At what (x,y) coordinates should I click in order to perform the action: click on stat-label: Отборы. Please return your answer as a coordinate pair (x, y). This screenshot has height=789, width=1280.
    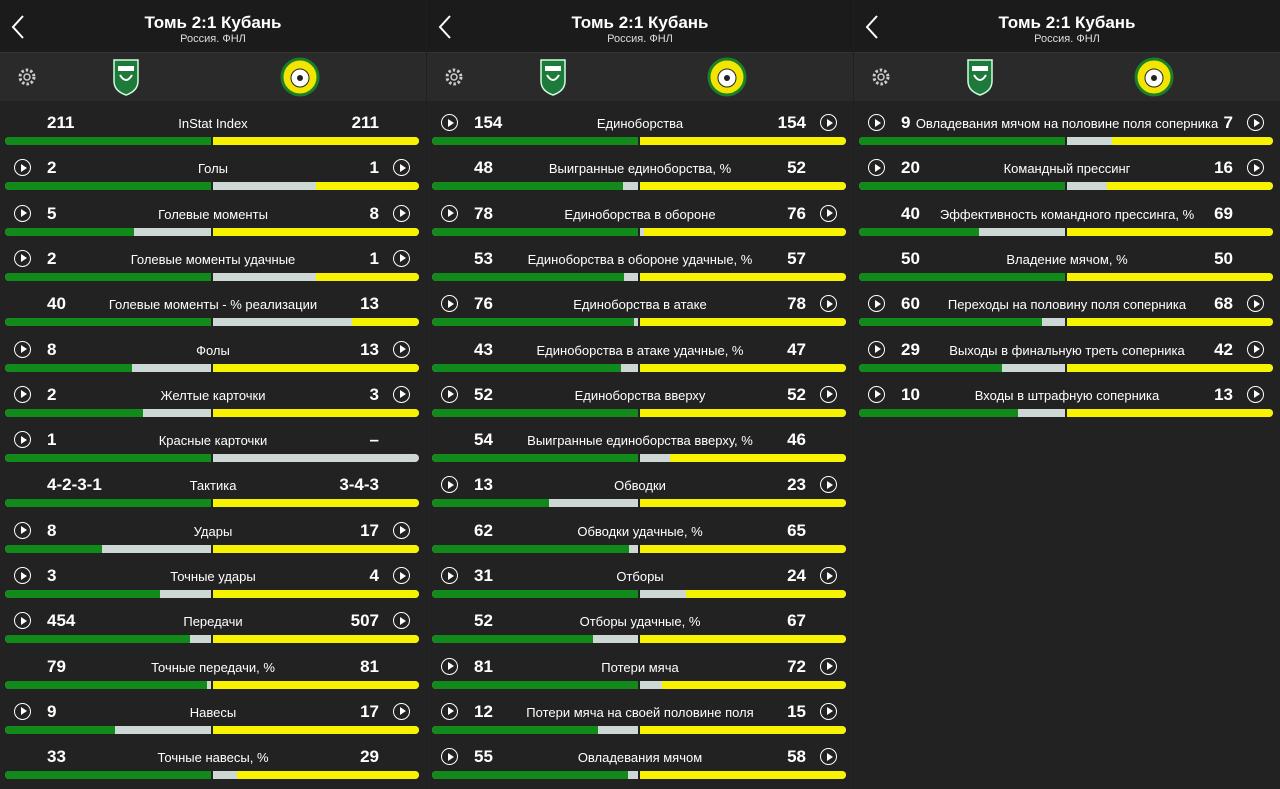
    Looking at the image, I should click on (640, 576).